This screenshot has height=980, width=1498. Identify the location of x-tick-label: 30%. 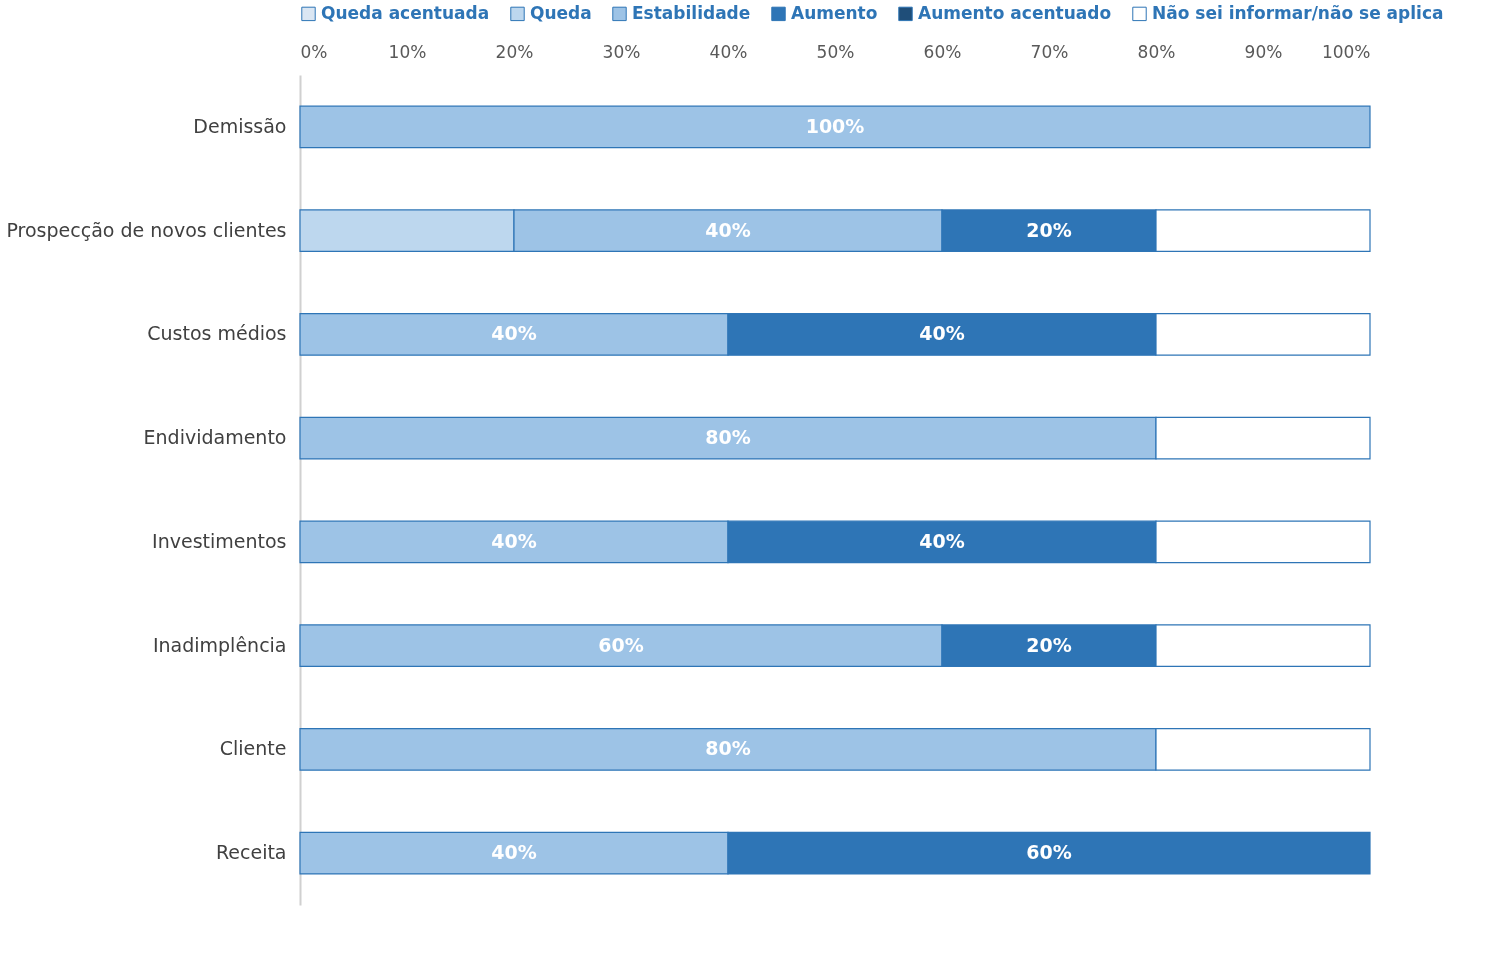
(621, 51).